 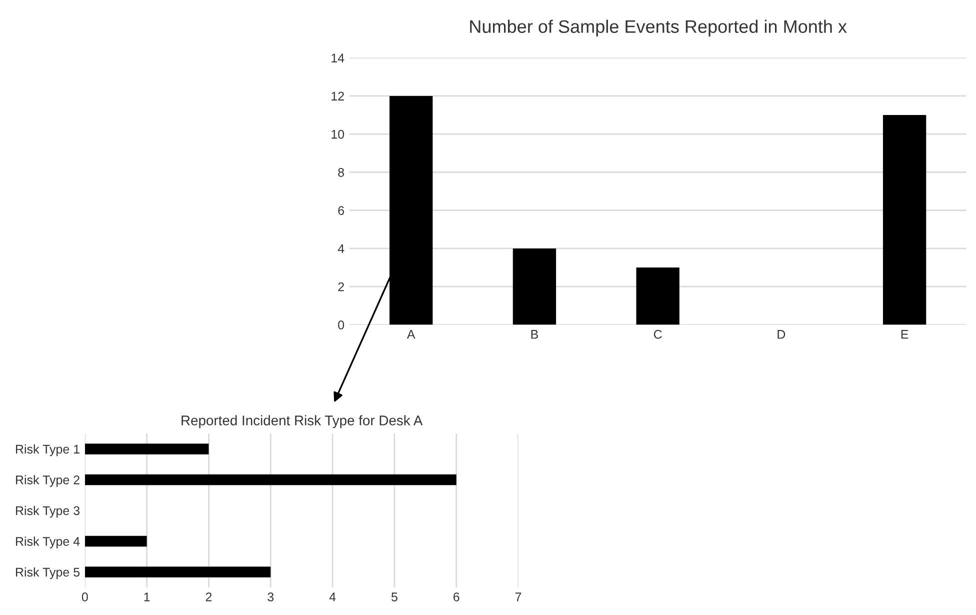 I want to click on x-tick-label: 7, so click(x=518, y=597).